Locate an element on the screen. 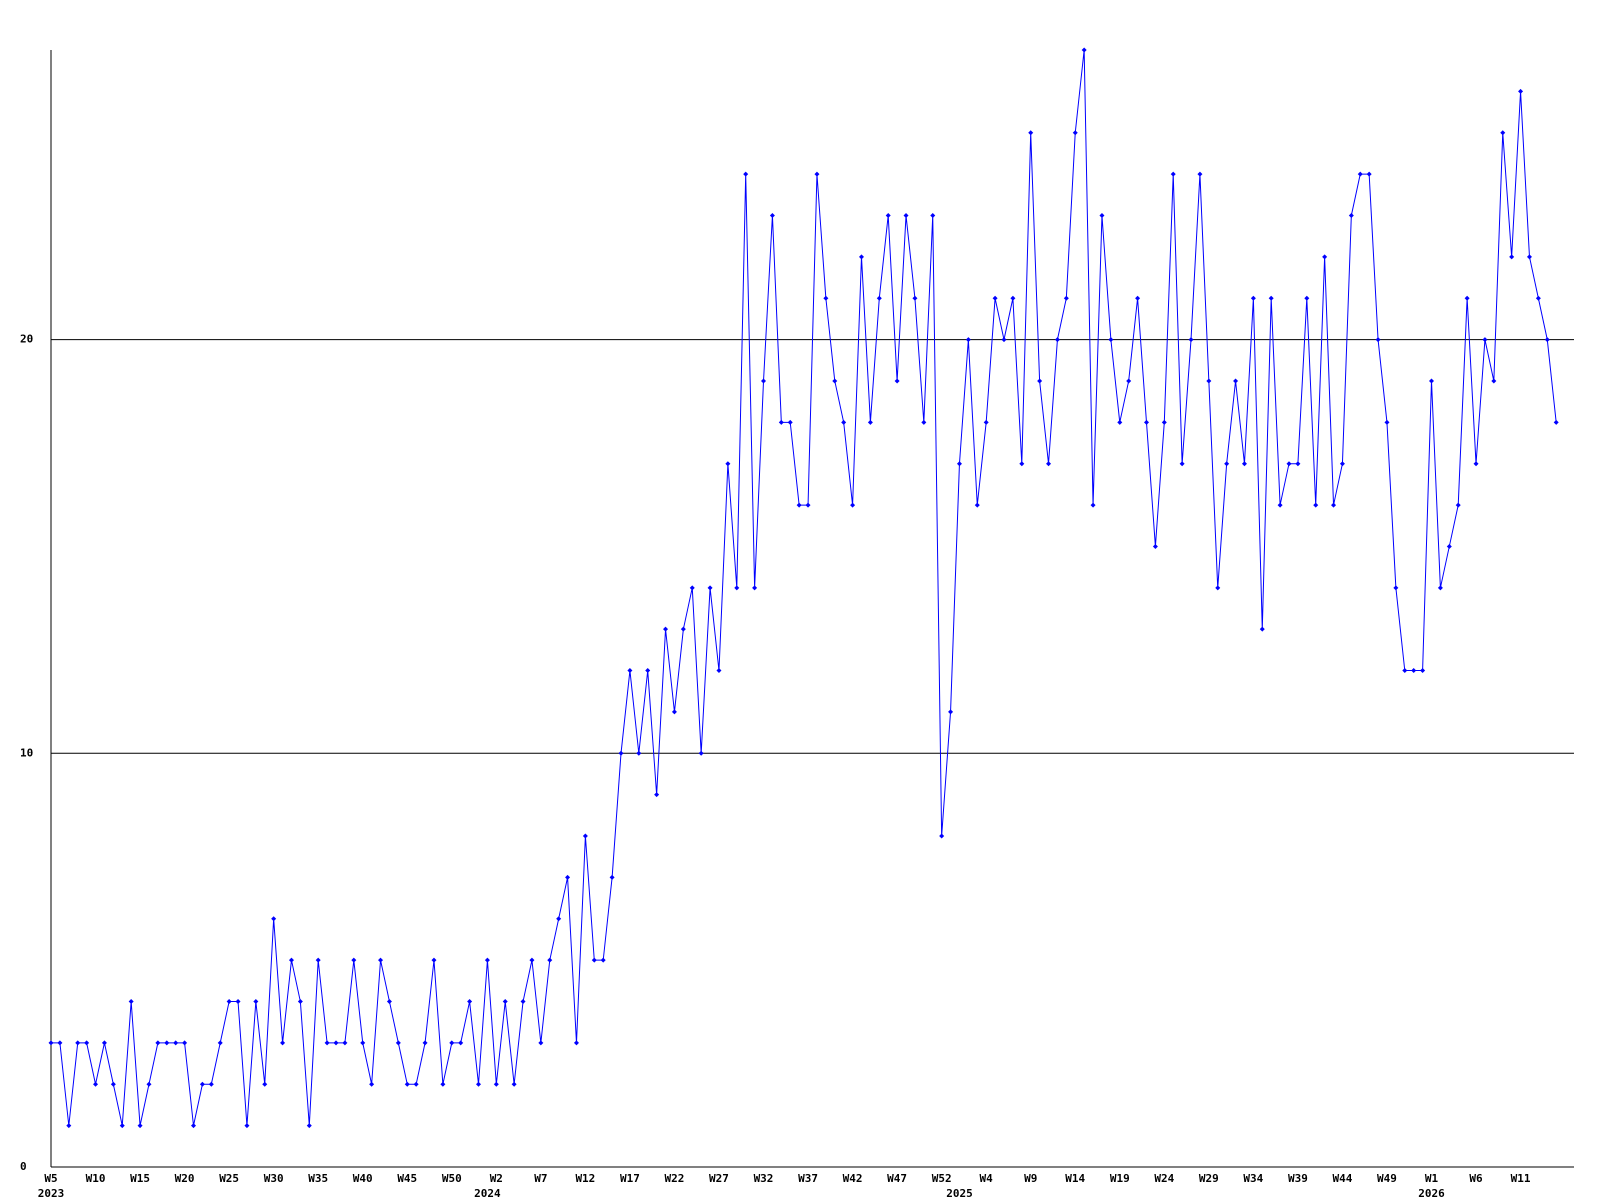 Image resolution: width=1600 pixels, height=1200 pixels. x-tick-label: W25 is located at coordinates (229, 1178).